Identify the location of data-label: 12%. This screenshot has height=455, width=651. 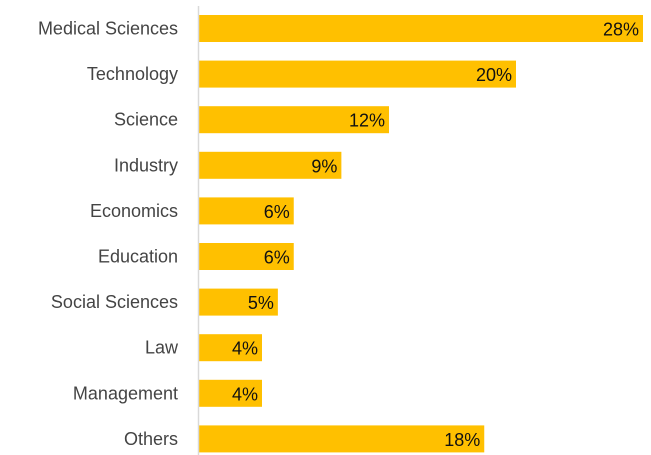
(367, 121).